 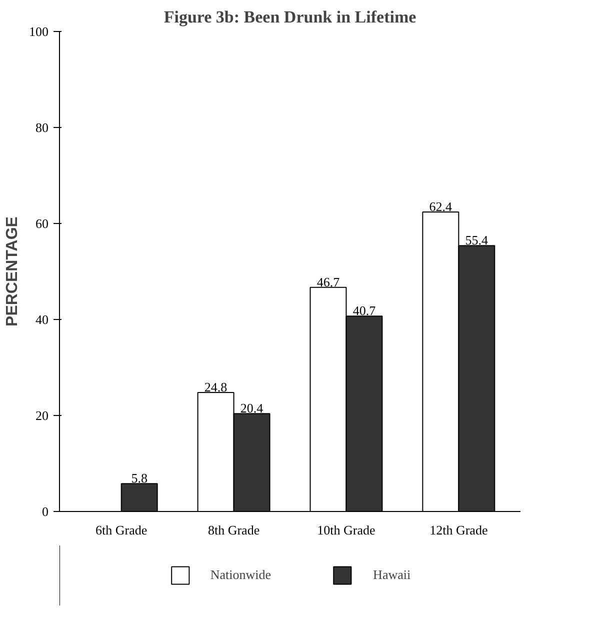 What do you see at coordinates (459, 530) in the screenshot?
I see `x-tick-label: 12th Grade` at bounding box center [459, 530].